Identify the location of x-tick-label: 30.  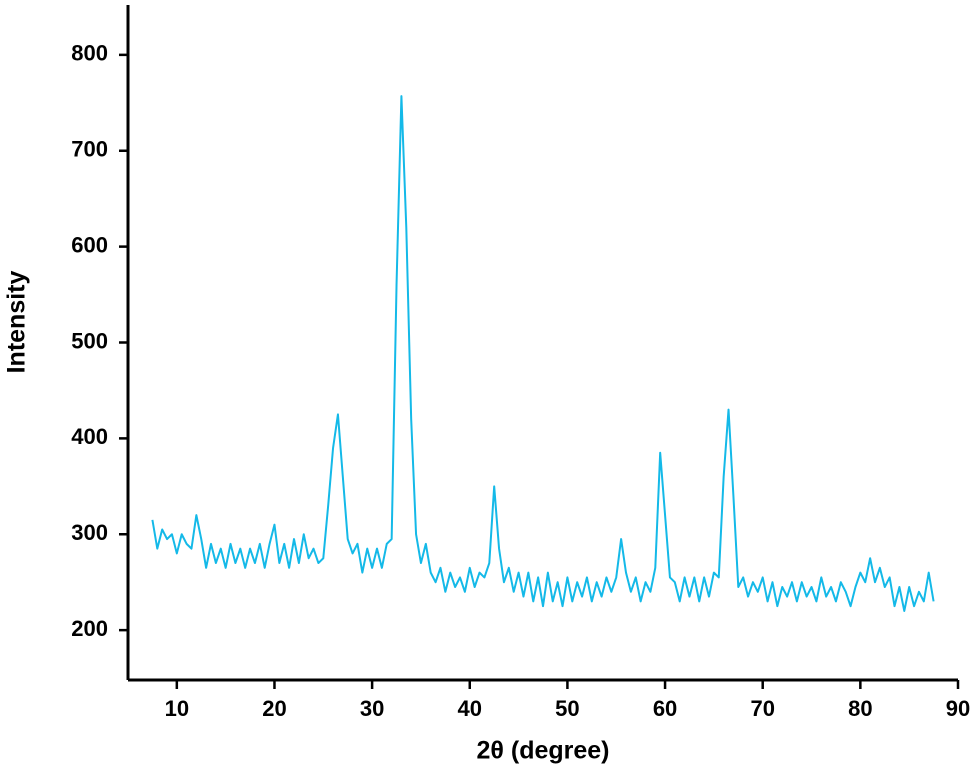
(372, 708).